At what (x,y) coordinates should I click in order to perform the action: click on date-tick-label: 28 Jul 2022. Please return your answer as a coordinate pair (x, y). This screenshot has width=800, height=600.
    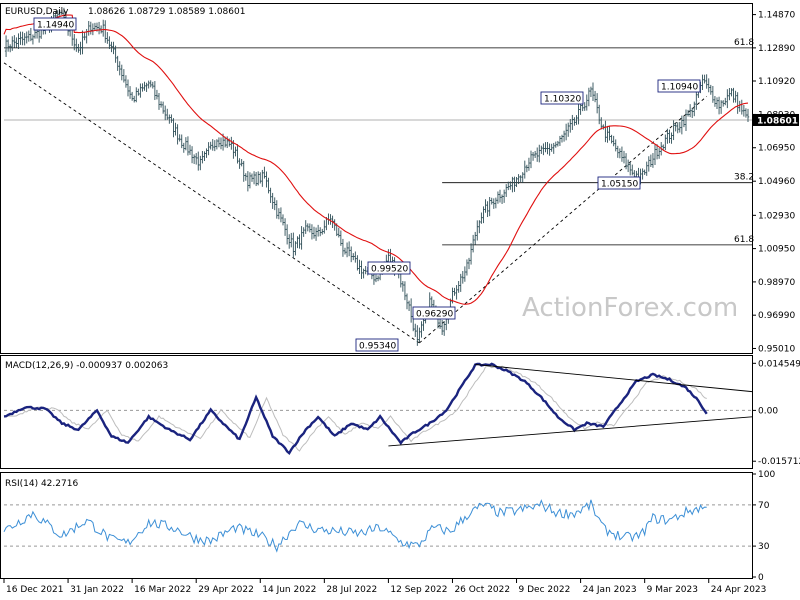
    Looking at the image, I should click on (351, 590).